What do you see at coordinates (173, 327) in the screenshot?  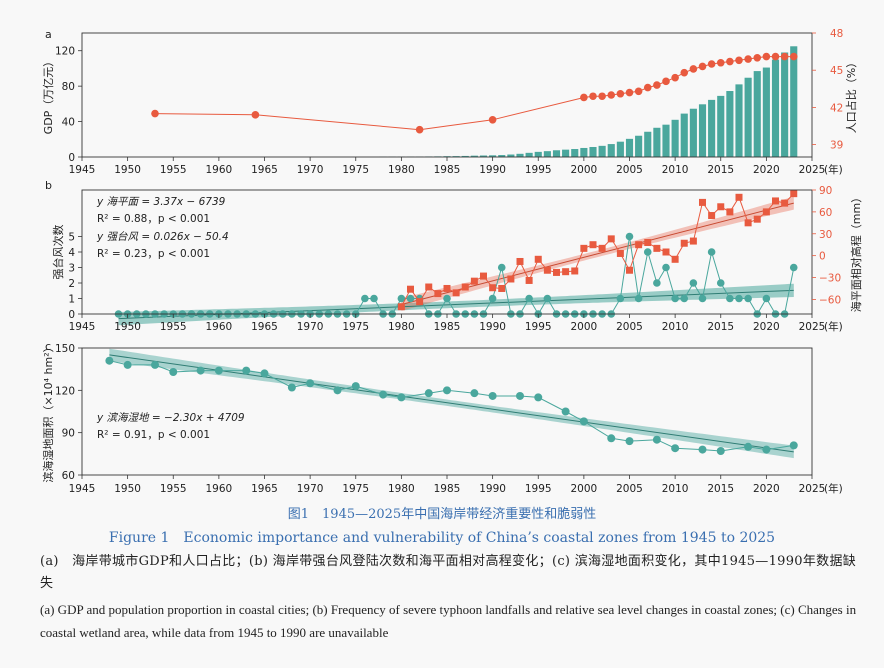 I see `panel-b-x-tick-label: 1955` at bounding box center [173, 327].